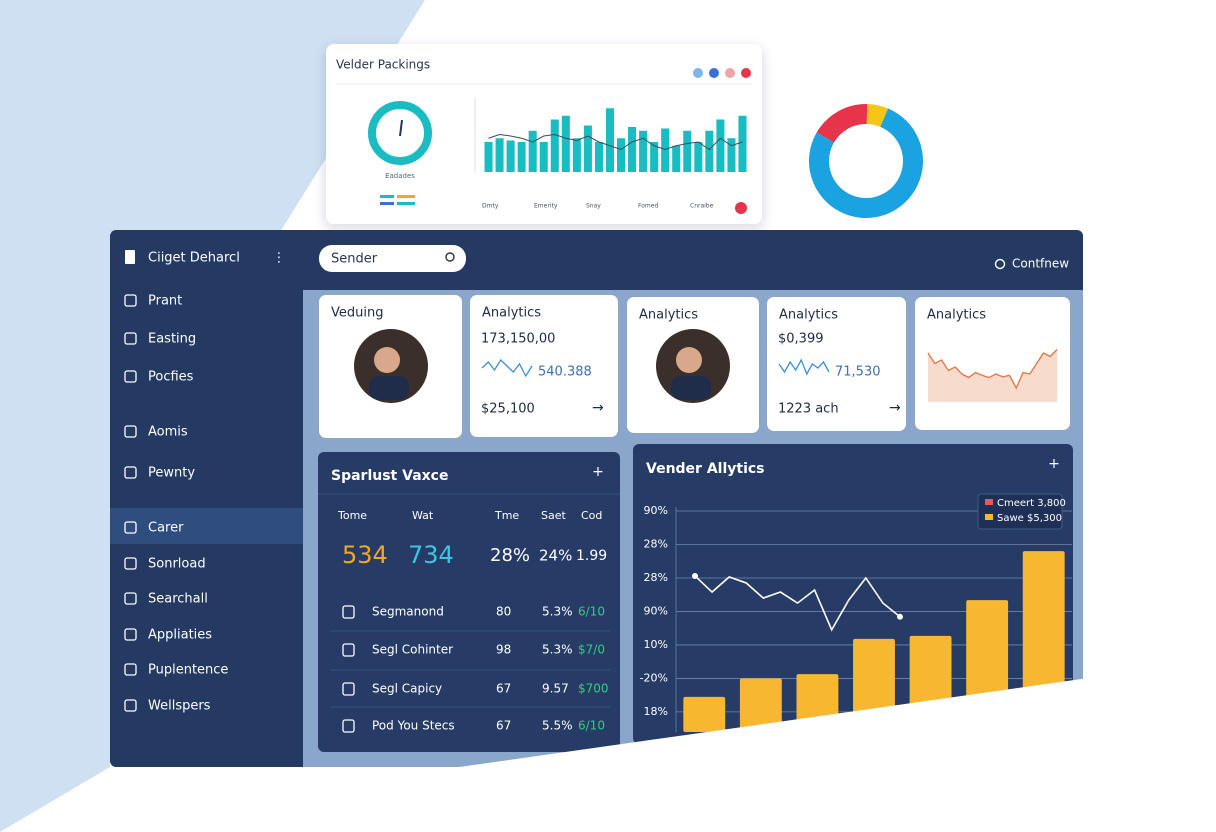 This screenshot has width=1216, height=832. Describe the element at coordinates (656, 711) in the screenshot. I see `y-tick-label: 18%` at that location.